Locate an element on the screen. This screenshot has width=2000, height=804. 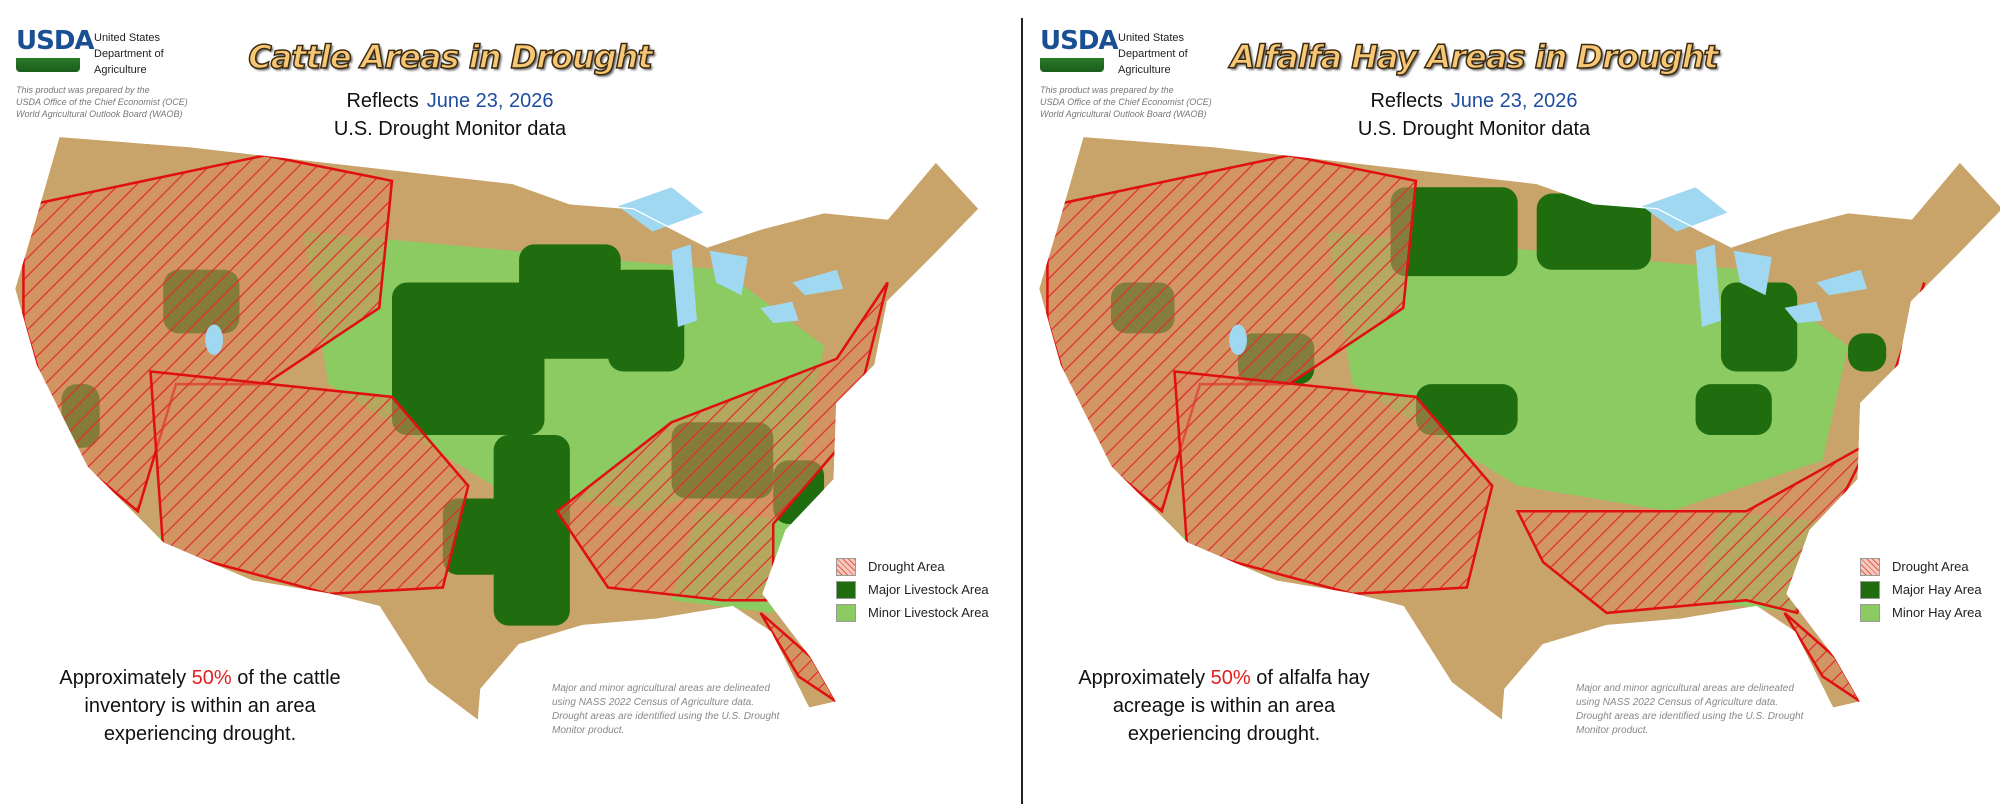
legend-label: Minor Livestock Area is located at coordinates (928, 612).